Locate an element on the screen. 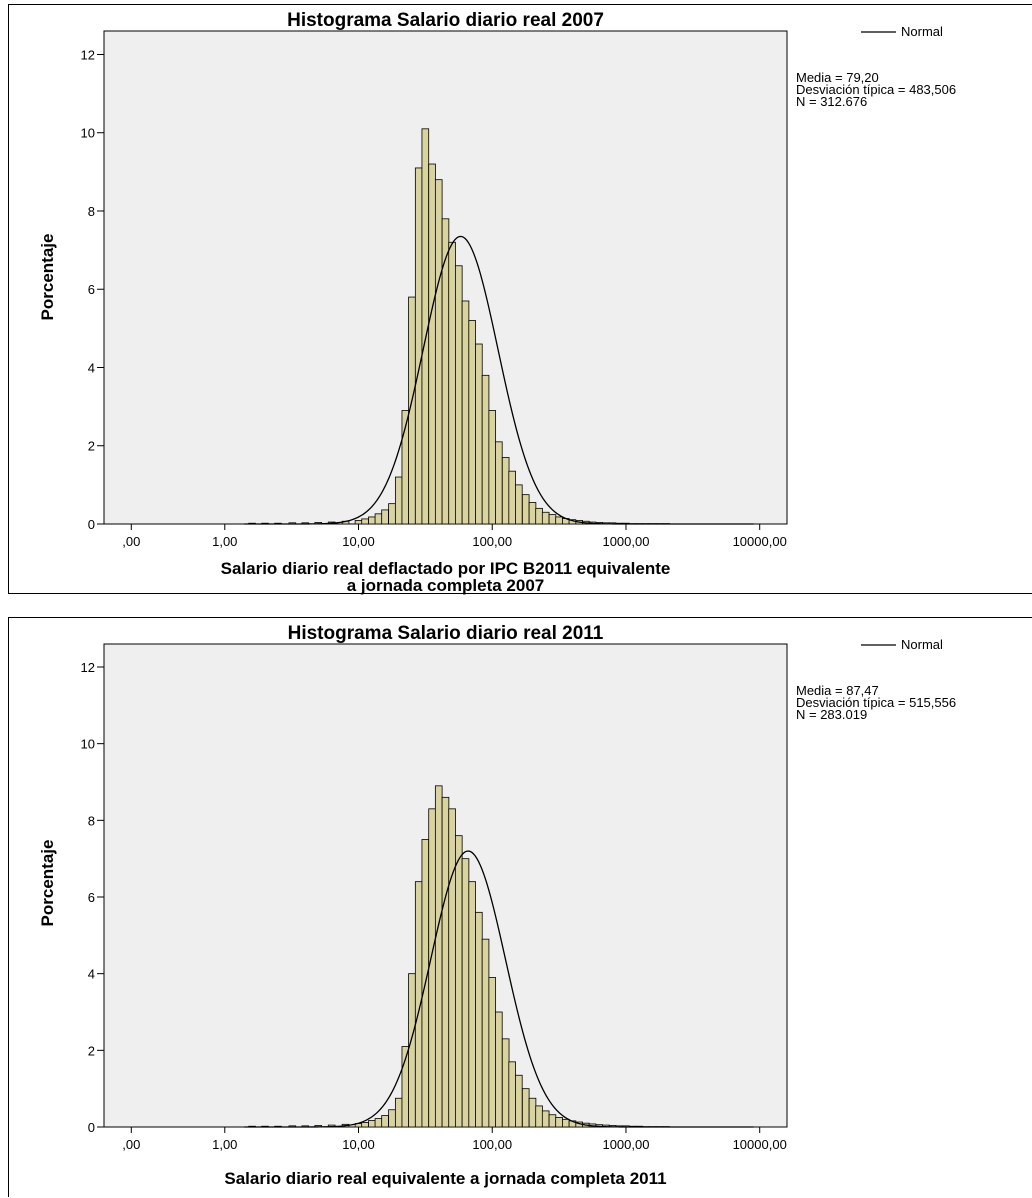  stats-line: N = 283.019 is located at coordinates (831, 714).